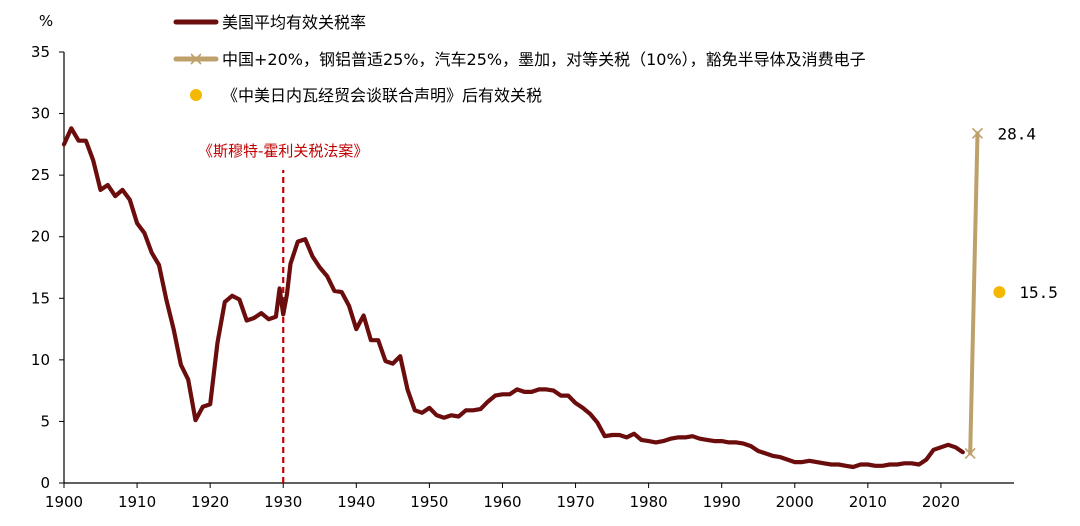 The height and width of the screenshot is (526, 1080). What do you see at coordinates (40, 52) in the screenshot?
I see `y-tick-label: 35` at bounding box center [40, 52].